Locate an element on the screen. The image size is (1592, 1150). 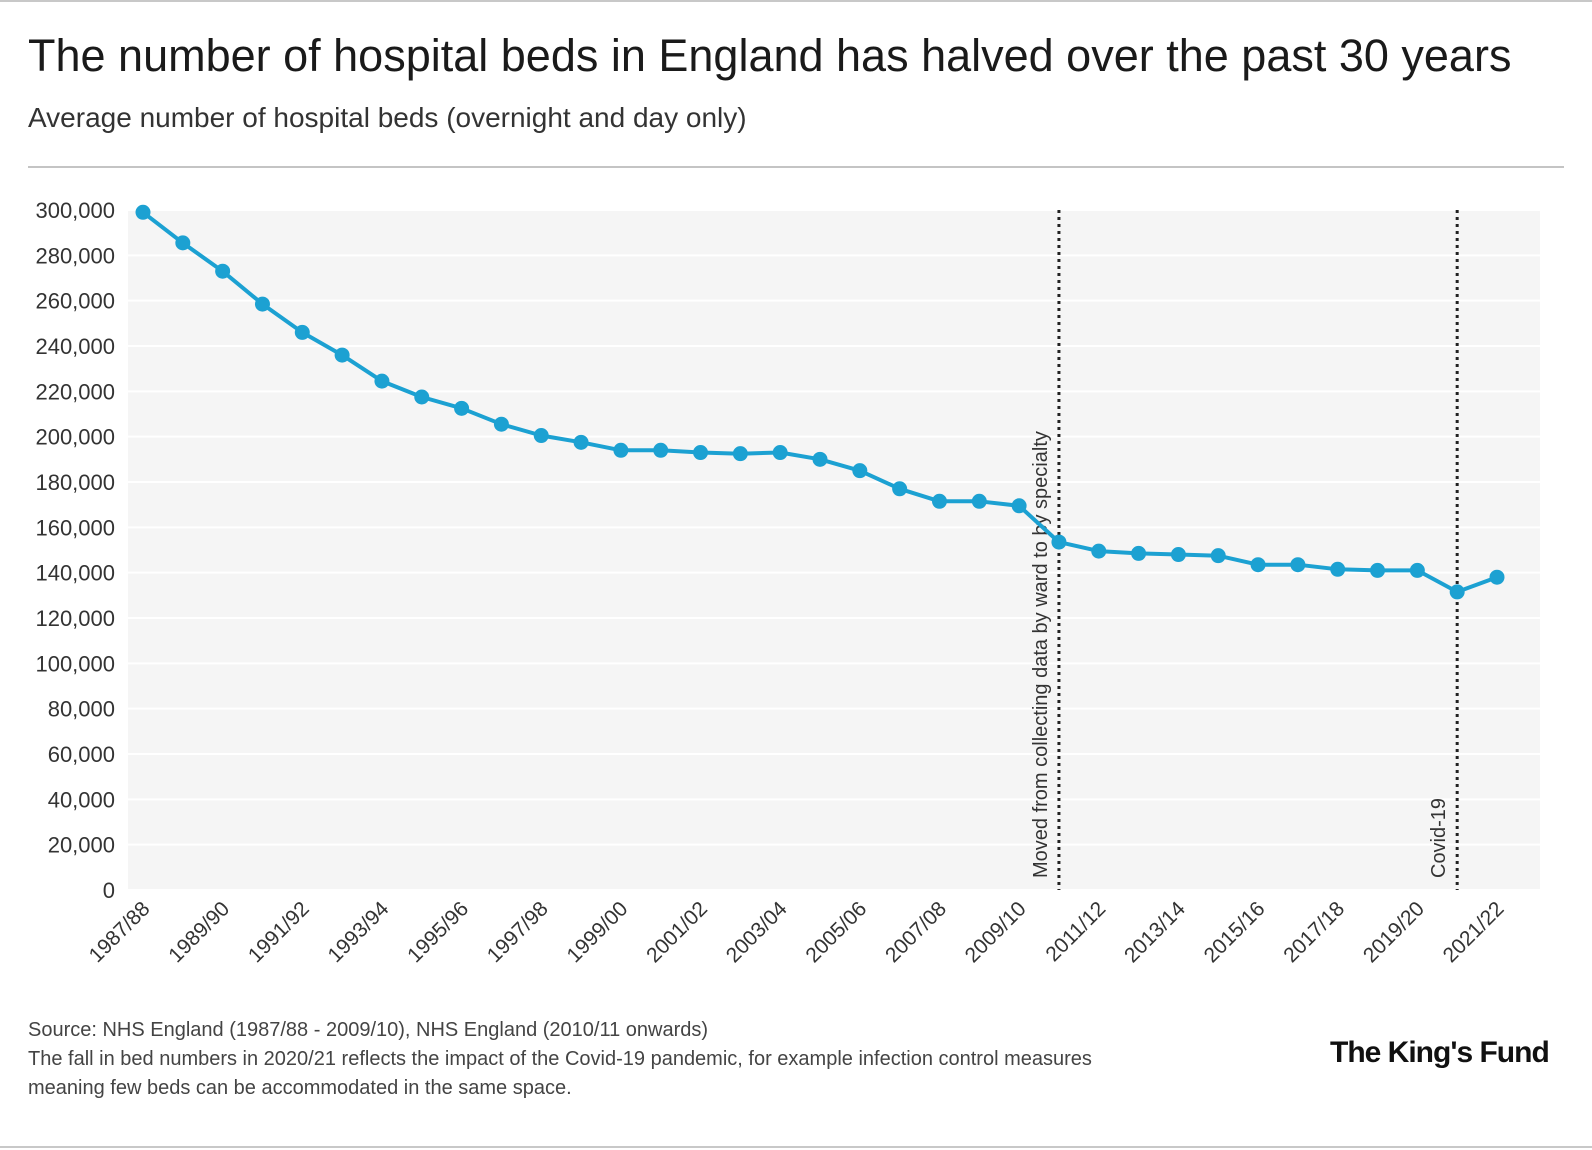
x-tick-label: 1999/00 is located at coordinates (597, 932).